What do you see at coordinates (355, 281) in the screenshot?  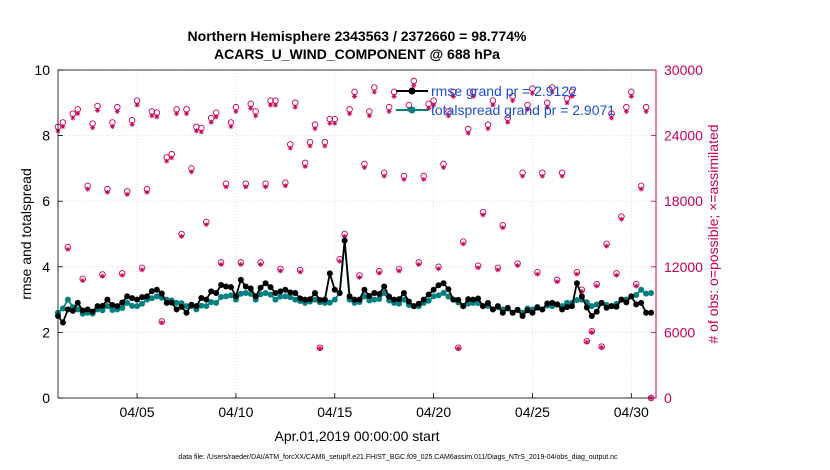 I see `rmse-series` at bounding box center [355, 281].